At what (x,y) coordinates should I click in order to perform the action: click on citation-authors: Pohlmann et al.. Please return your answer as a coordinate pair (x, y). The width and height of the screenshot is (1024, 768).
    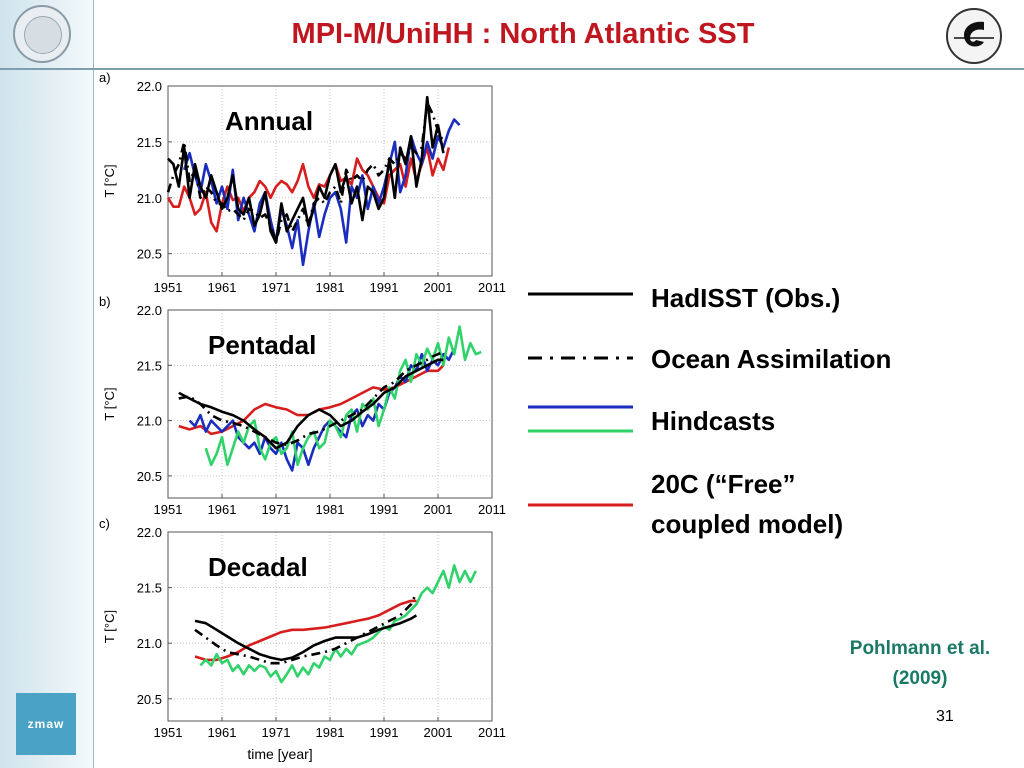
    Looking at the image, I should click on (920, 648).